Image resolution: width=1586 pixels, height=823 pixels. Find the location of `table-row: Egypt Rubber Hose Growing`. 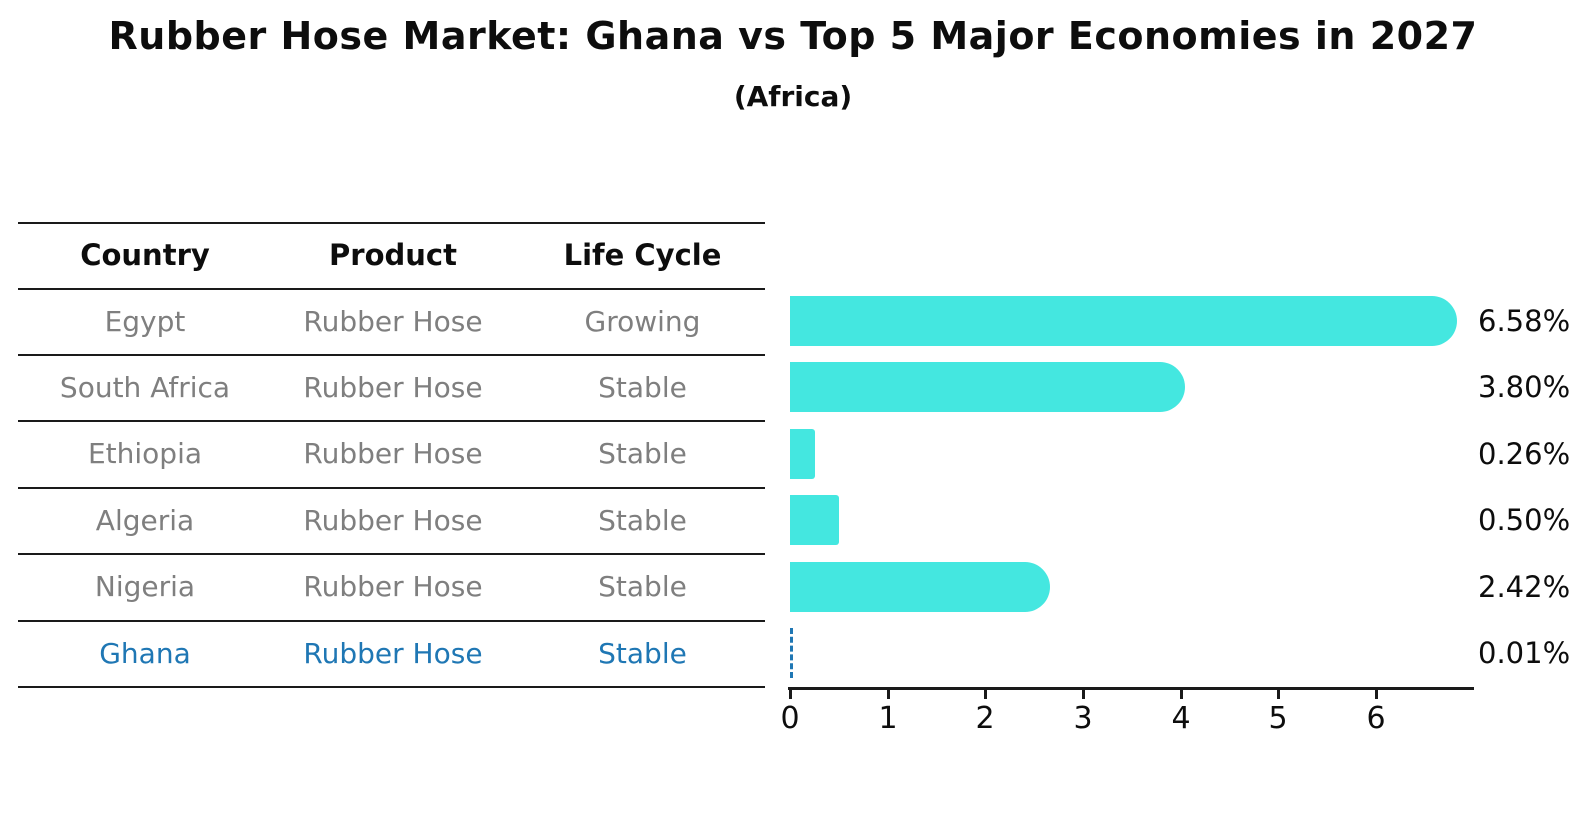

table-row: Egypt Rubber Hose Growing is located at coordinates (391, 321).